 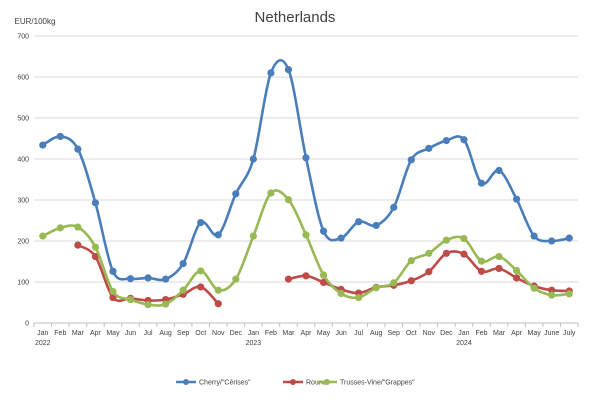 I want to click on year-label: 2022, so click(x=43, y=343).